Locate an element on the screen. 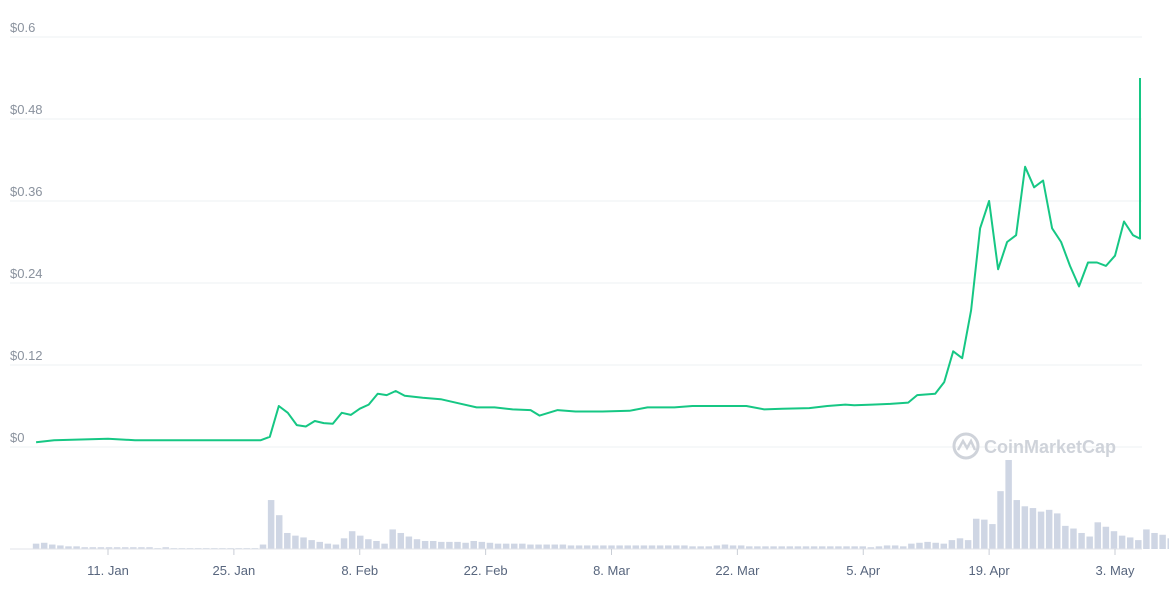 Image resolution: width=1169 pixels, height=593 pixels. coinmarketcap-watermark: CoinMarketCap is located at coordinates (1034, 446).